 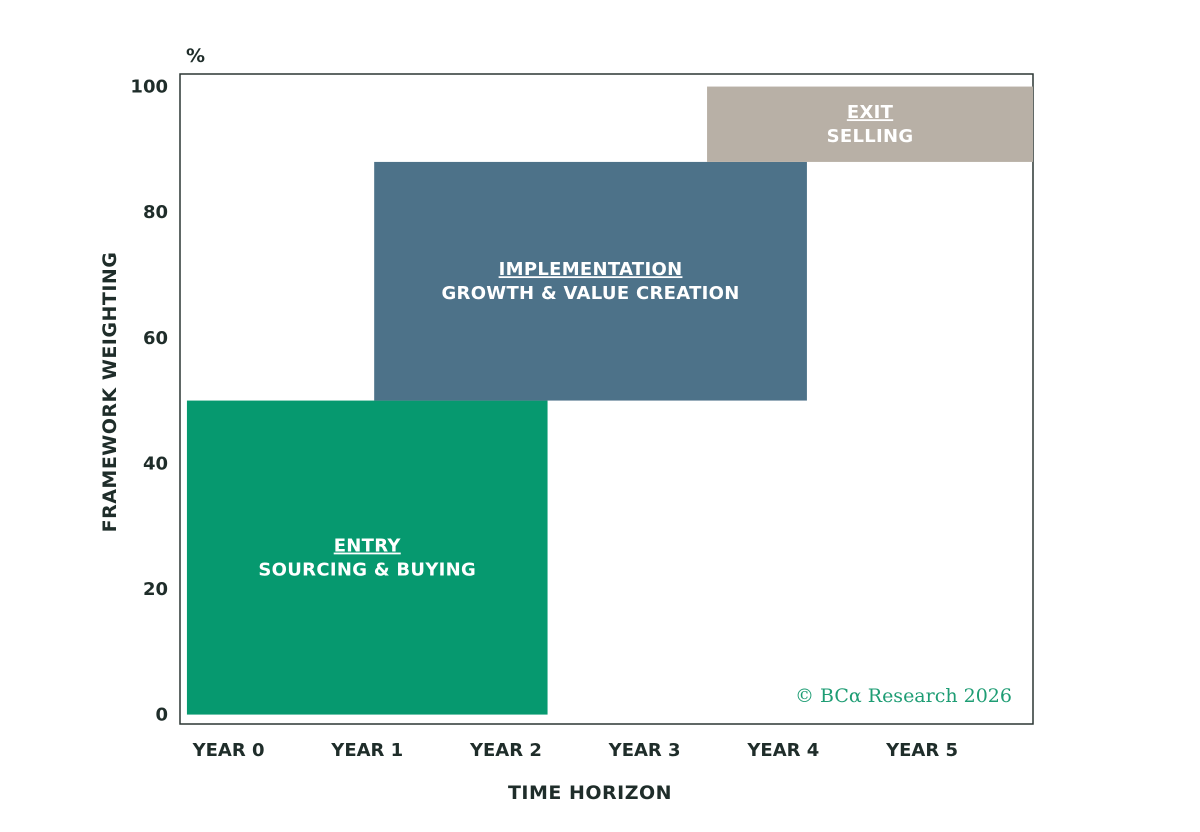 What do you see at coordinates (149, 401) in the screenshot?
I see `y-axis-ticks: 0 20 40 60 80 100` at bounding box center [149, 401].